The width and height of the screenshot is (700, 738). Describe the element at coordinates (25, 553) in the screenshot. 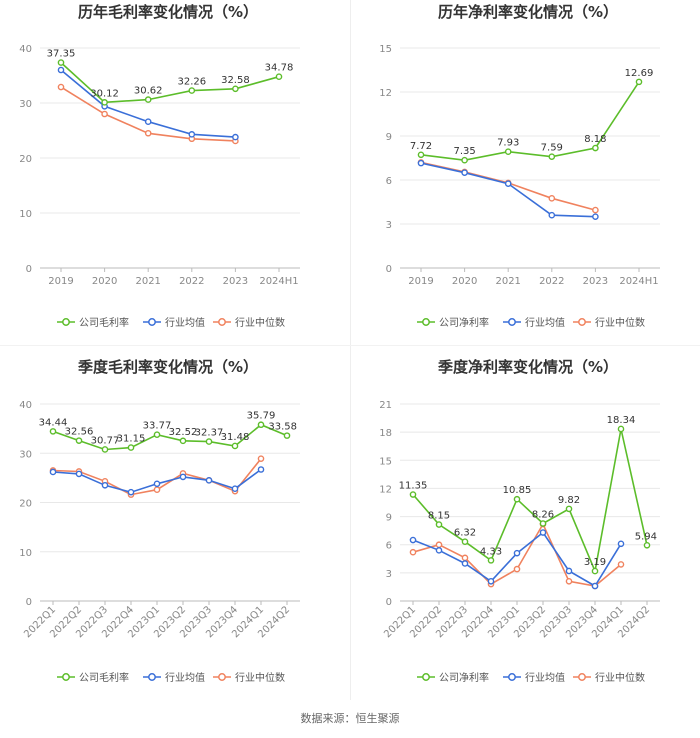

I see `y-tick-label: 10` at that location.